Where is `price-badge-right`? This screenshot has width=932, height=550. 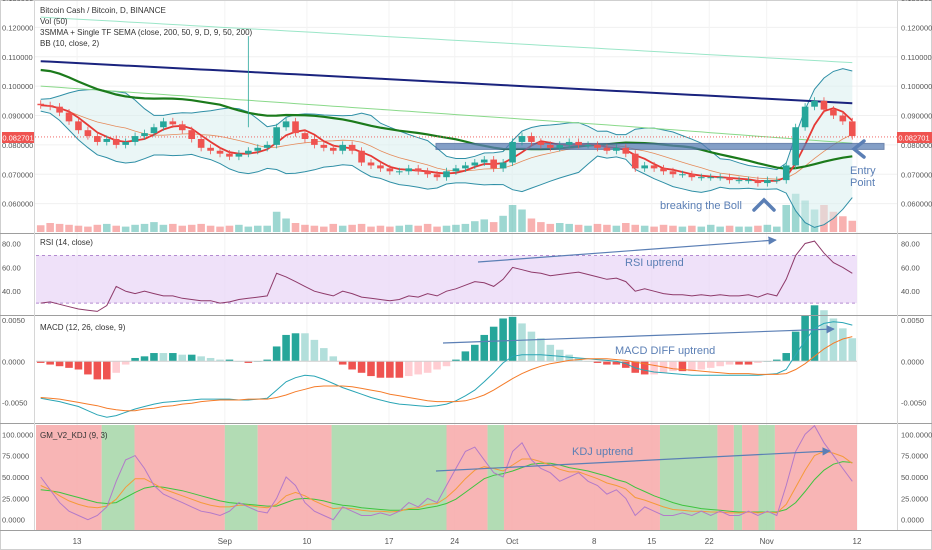
price-badge-right is located at coordinates (914, 137).